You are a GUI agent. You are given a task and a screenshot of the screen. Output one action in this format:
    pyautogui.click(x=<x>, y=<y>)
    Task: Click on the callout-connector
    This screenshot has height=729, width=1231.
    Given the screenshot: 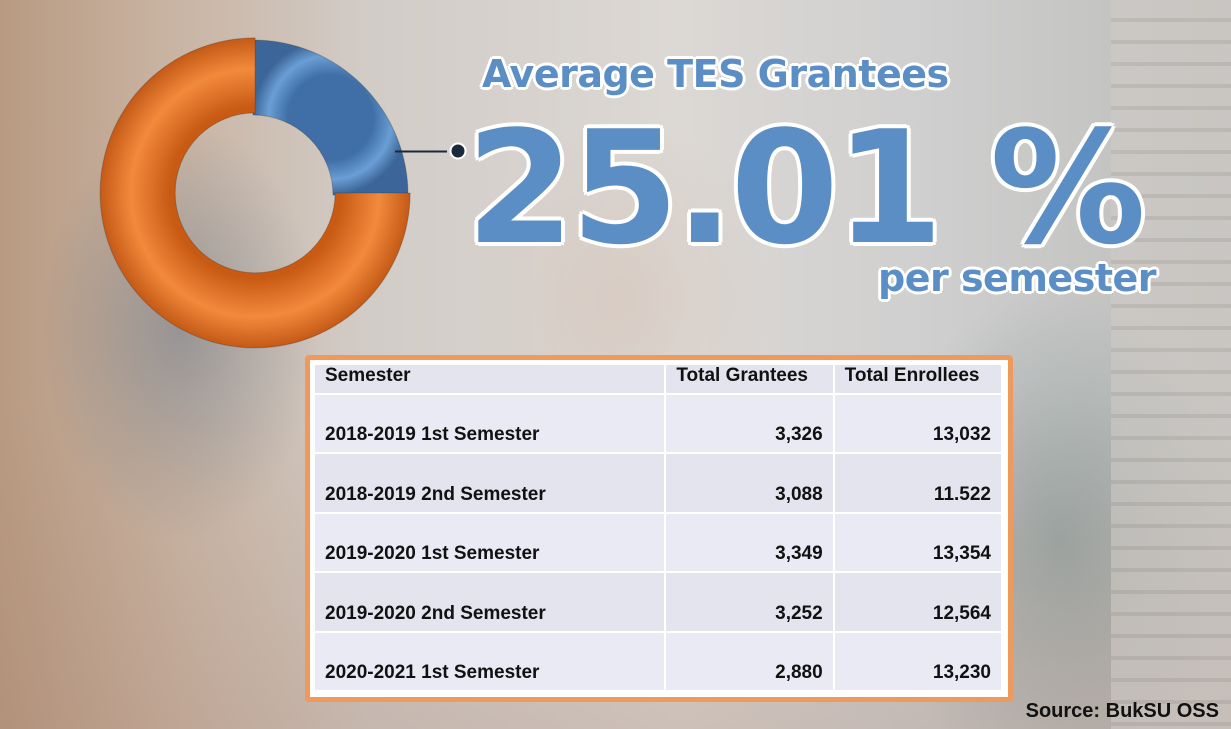 What is the action you would take?
    pyautogui.click(x=421, y=151)
    